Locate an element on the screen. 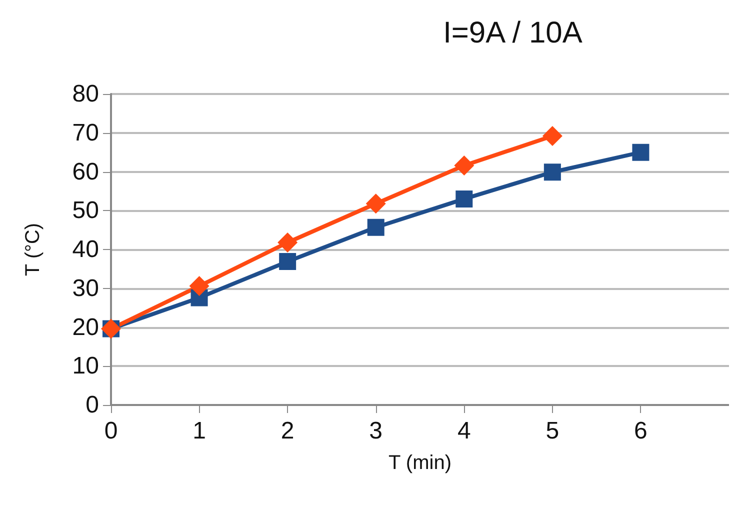 The image size is (737, 516). y-axis-title: T (°C) is located at coordinates (33, 249).